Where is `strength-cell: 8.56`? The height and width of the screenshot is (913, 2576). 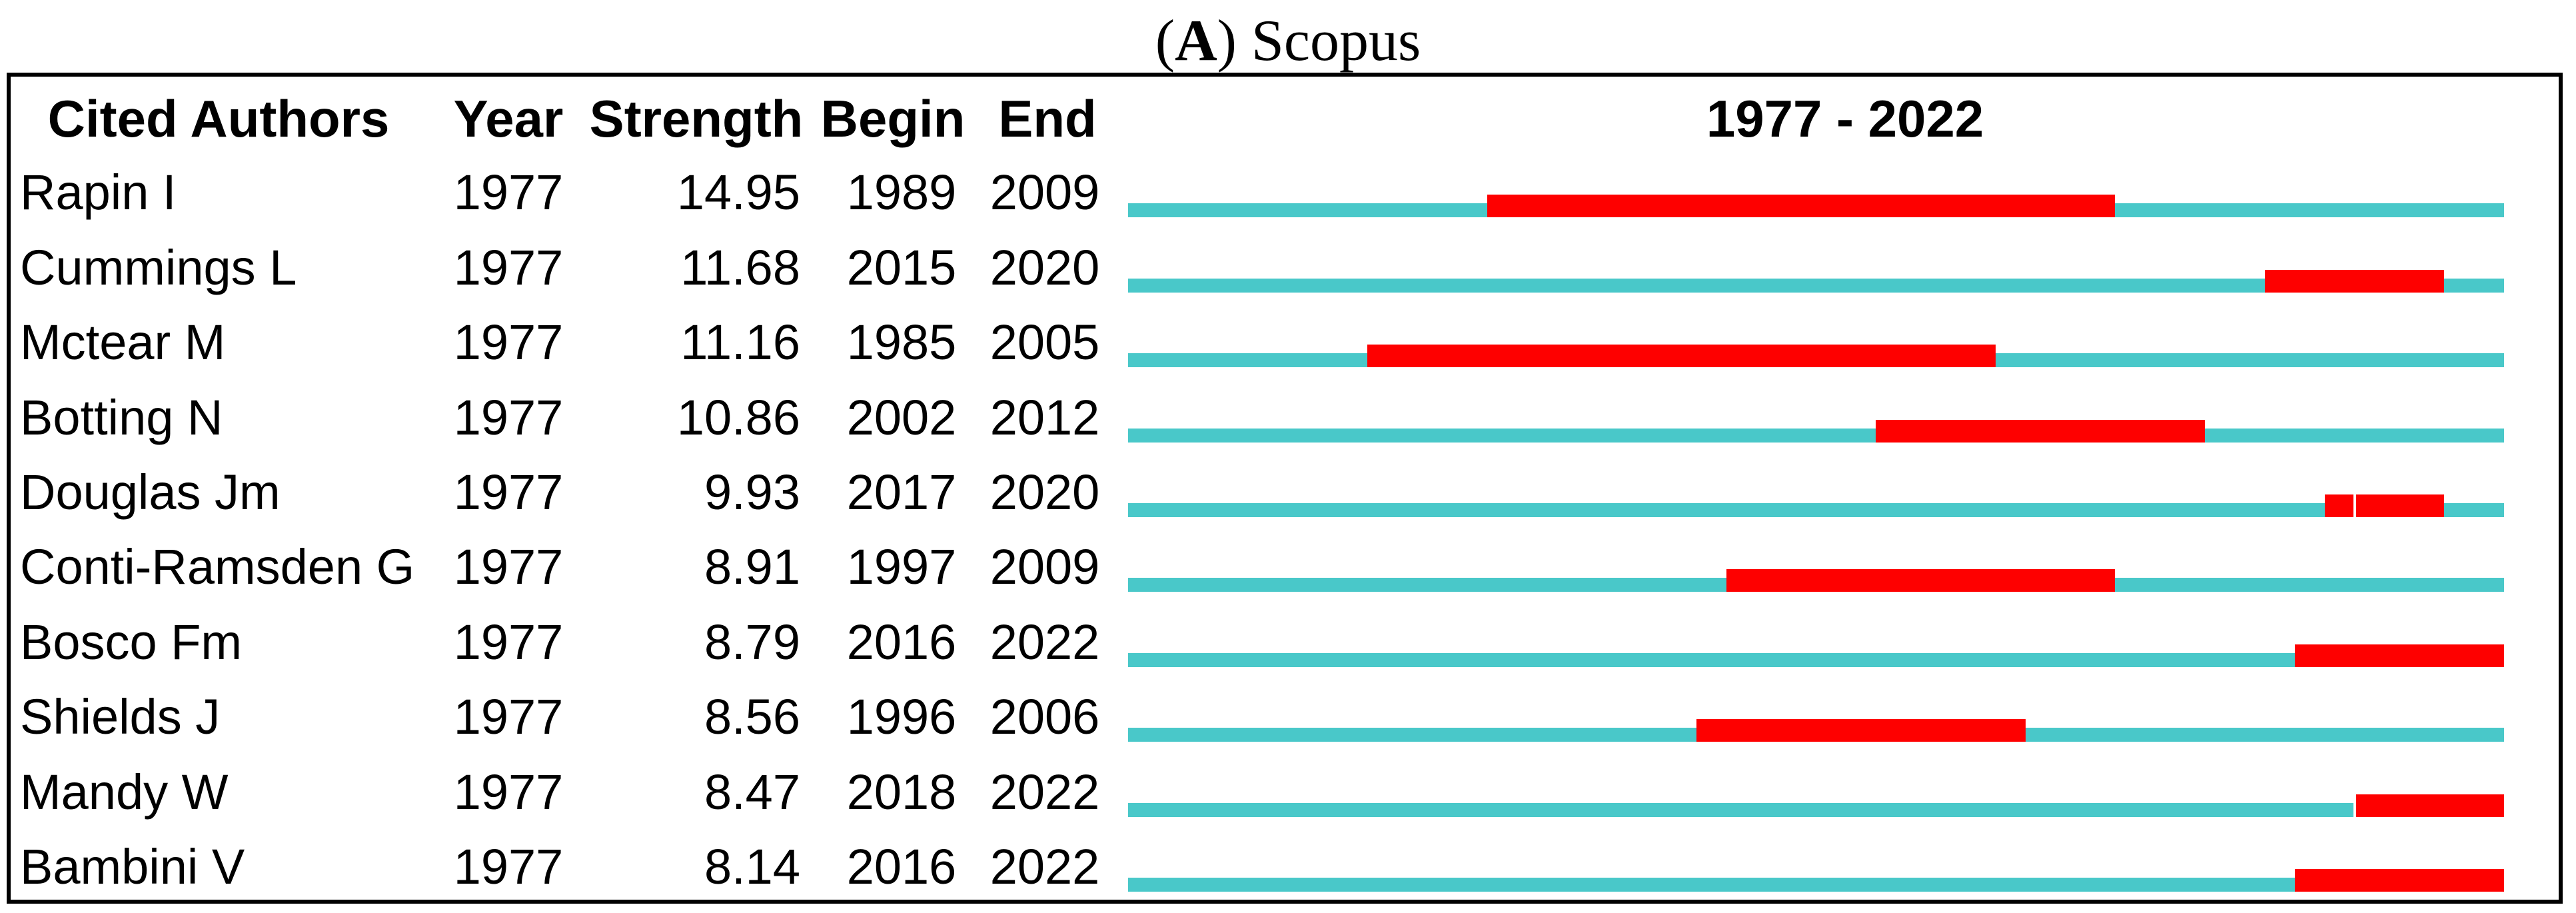
strength-cell: 8.56 is located at coordinates (752, 717).